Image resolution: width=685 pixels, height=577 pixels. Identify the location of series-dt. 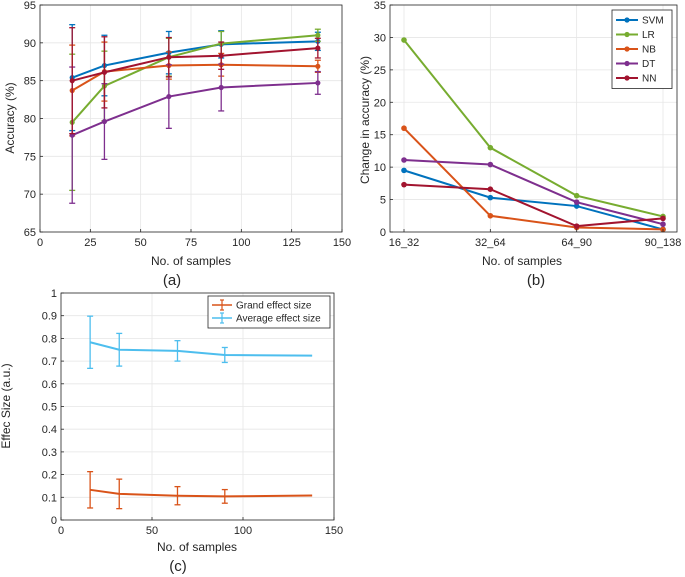
(533, 192).